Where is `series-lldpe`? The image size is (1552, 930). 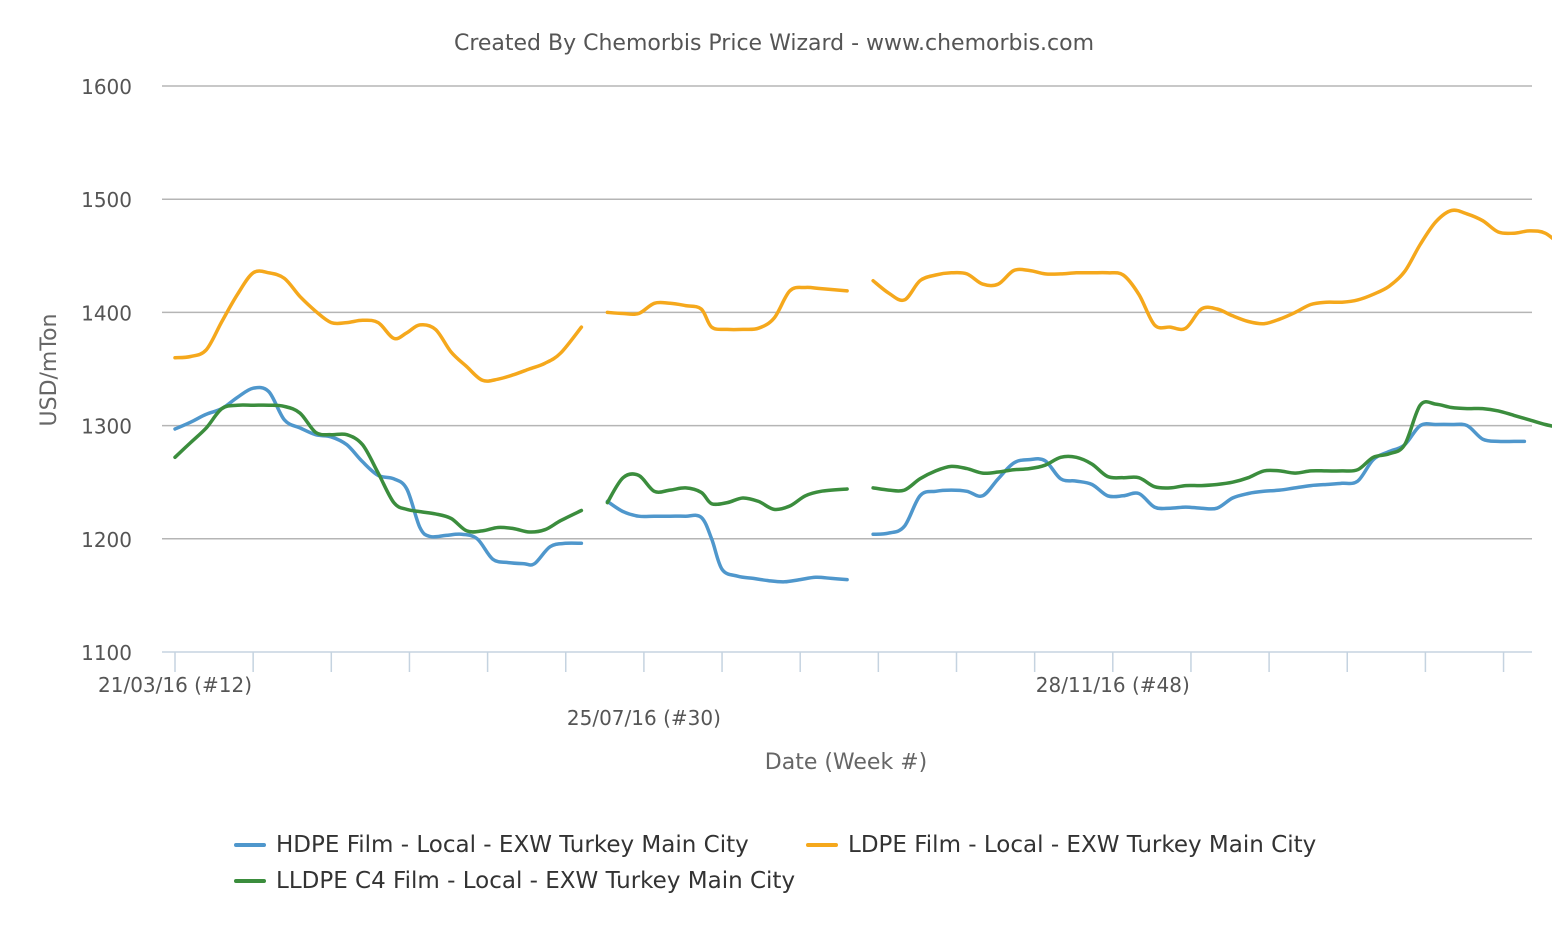 series-lldpe is located at coordinates (862, 467).